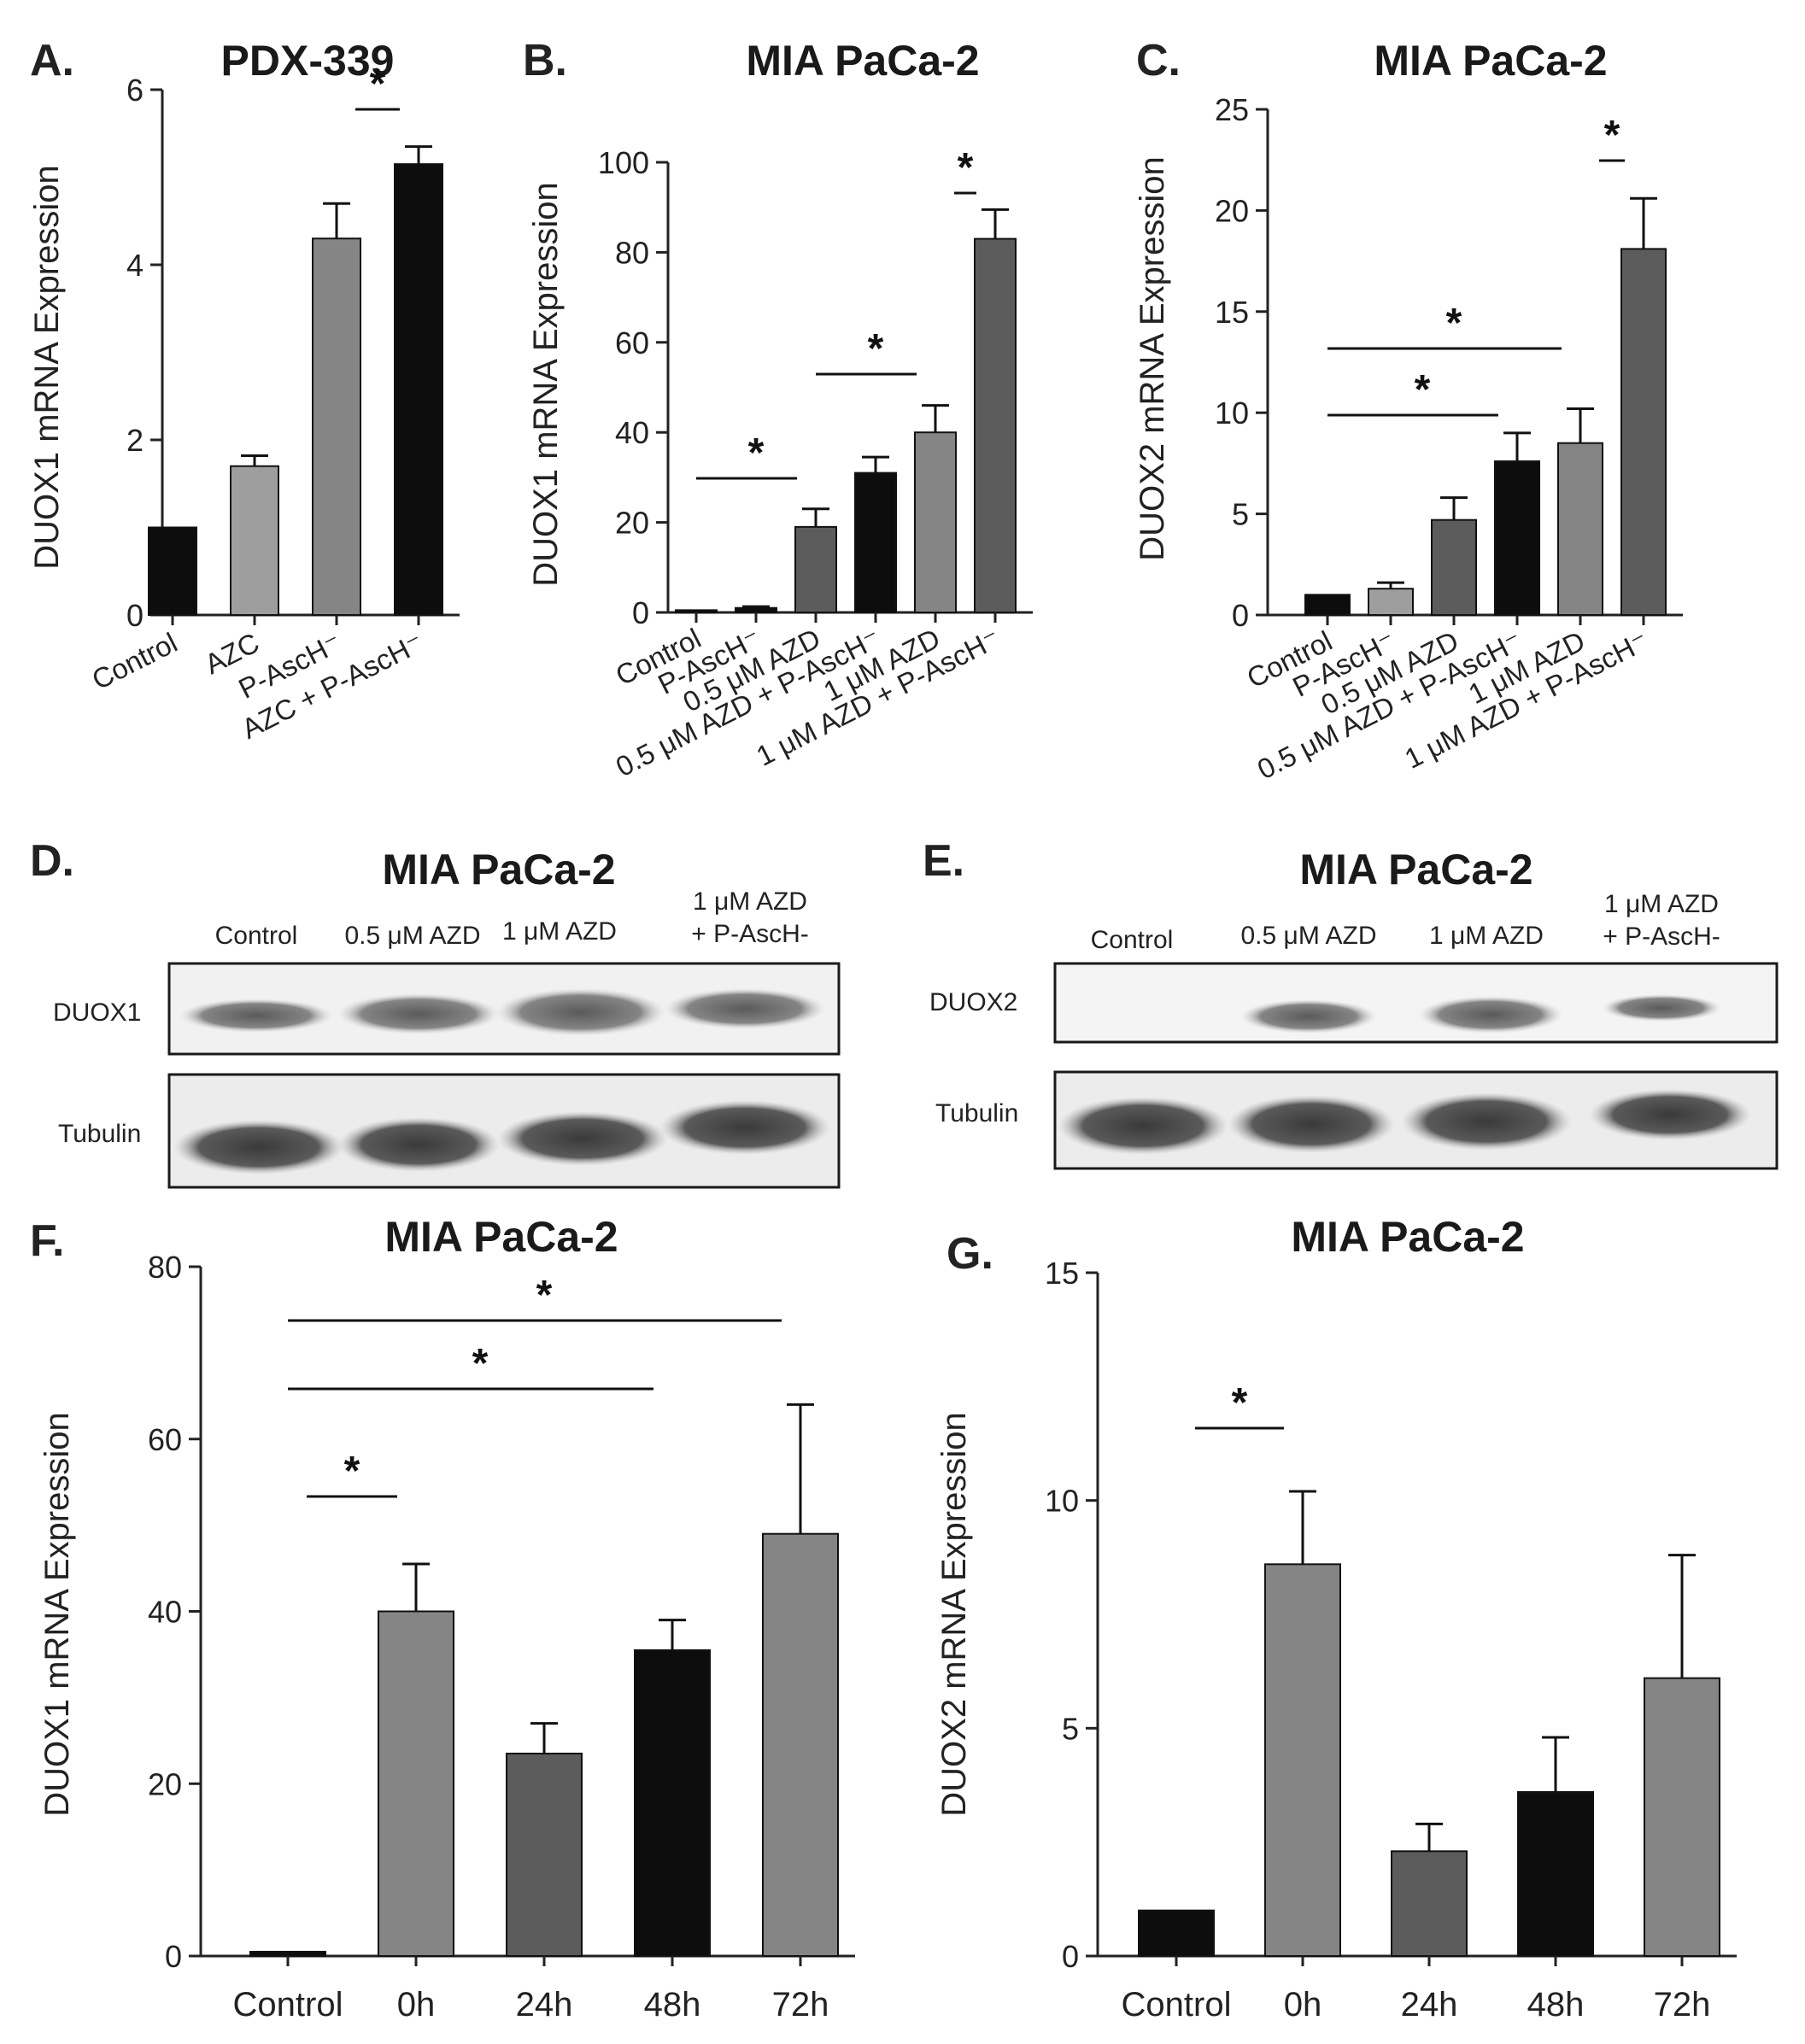  What do you see at coordinates (1152, 358) in the screenshot?
I see `y-axis-label-c: DUOX2 mRNA Expression` at bounding box center [1152, 358].